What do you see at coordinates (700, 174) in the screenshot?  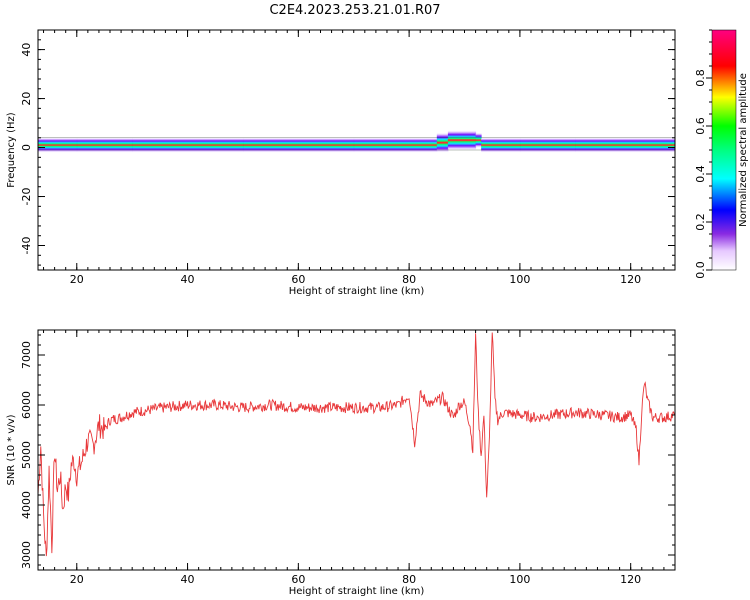 I see `colorbar-tick-label: 0.4` at bounding box center [700, 174].